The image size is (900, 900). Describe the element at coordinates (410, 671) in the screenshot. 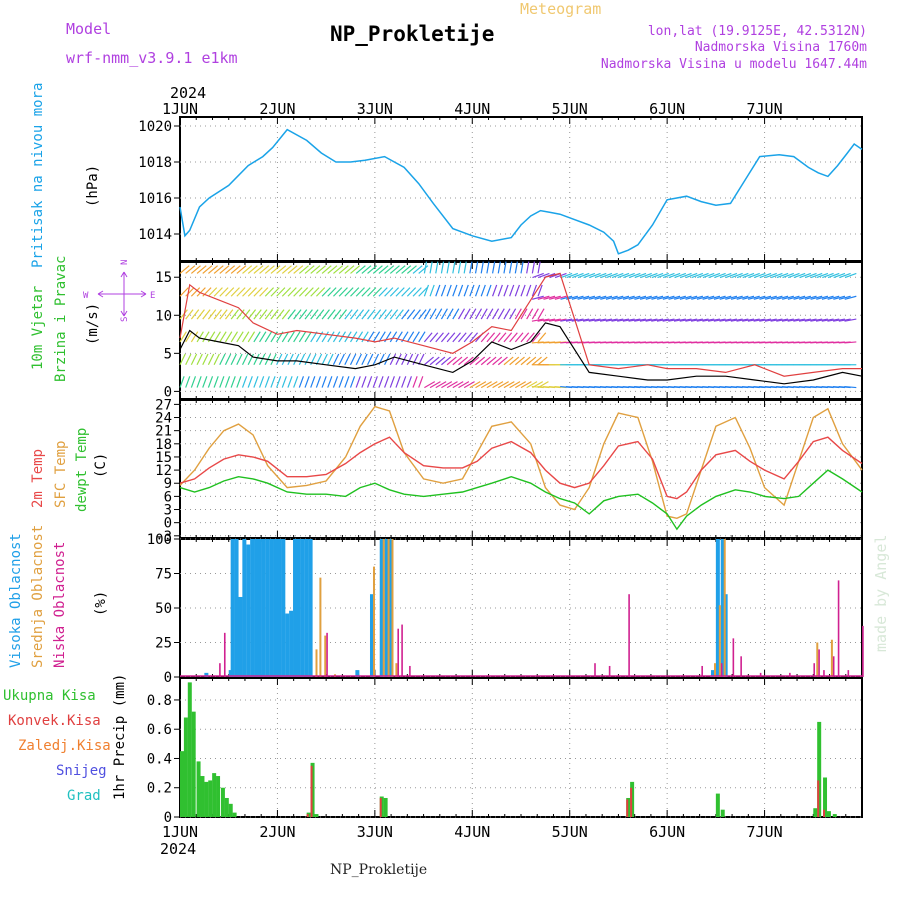

I see `low-cloud-bar` at that location.